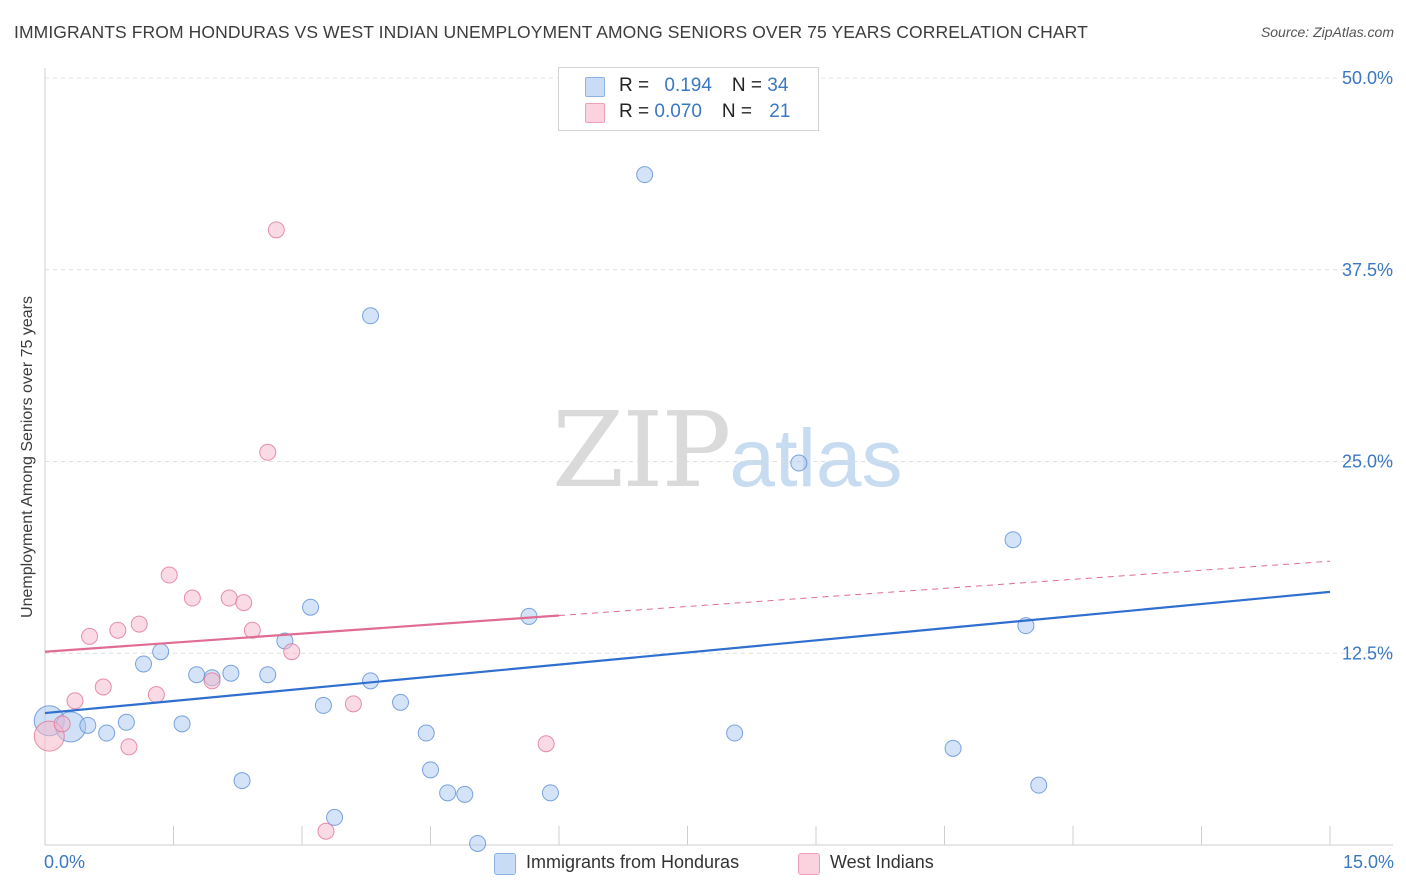  What do you see at coordinates (809, 864) in the screenshot?
I see `bottom-legend-swatch-west-indians` at bounding box center [809, 864].